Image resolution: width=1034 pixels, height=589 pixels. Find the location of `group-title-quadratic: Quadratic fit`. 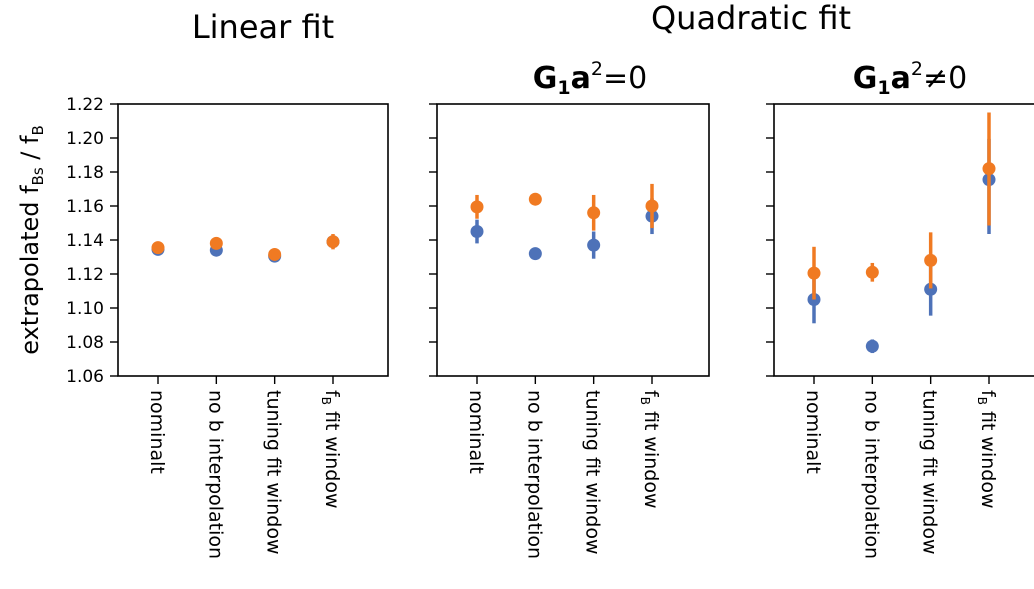

group-title-quadratic: Quadratic fit is located at coordinates (751, 18).